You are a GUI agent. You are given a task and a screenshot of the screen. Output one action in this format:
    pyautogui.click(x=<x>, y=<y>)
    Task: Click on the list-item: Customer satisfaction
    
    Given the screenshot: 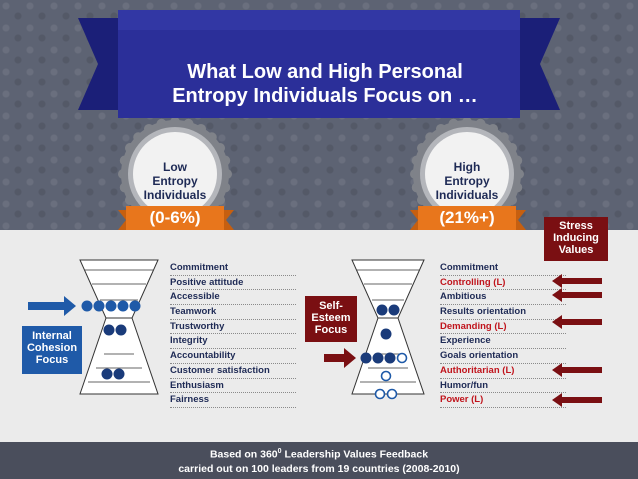 What is the action you would take?
    pyautogui.click(x=233, y=371)
    